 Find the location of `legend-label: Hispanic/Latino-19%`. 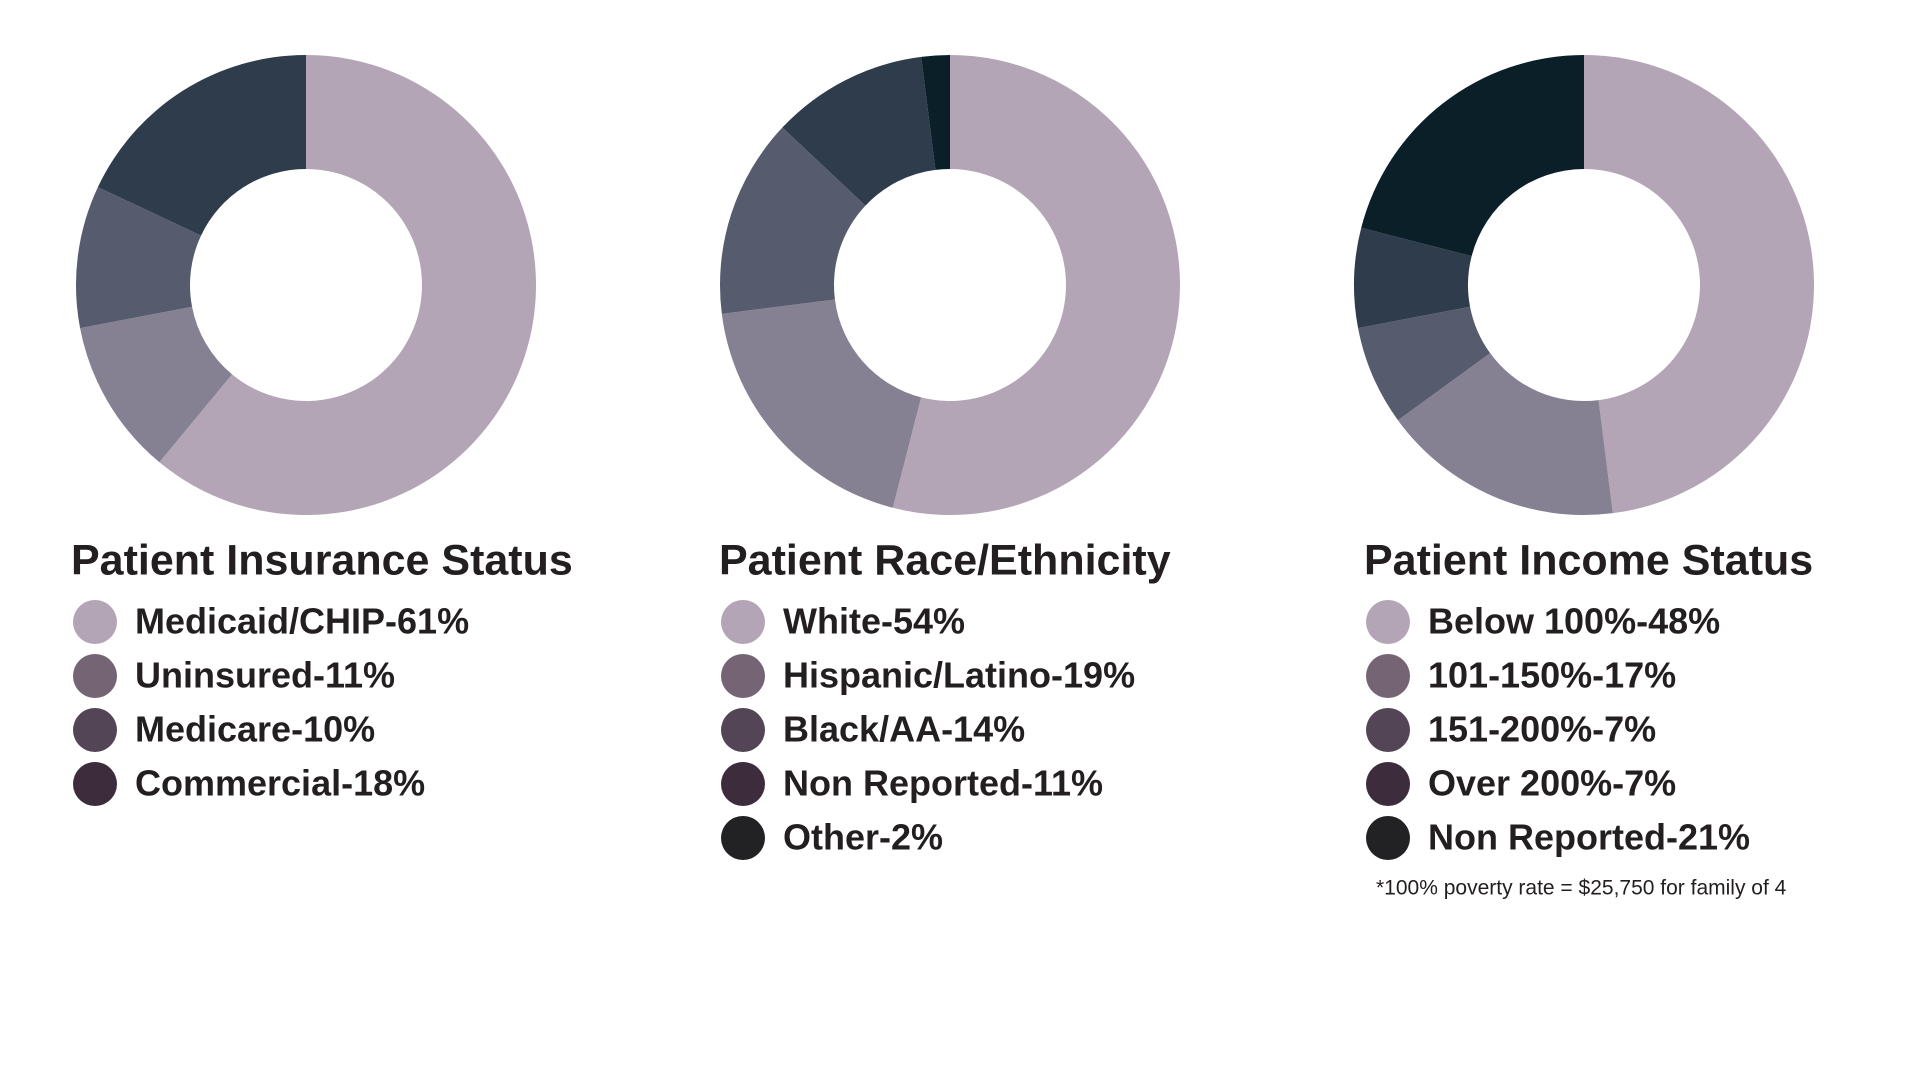

legend-label: Hispanic/Latino-19% is located at coordinates (959, 675).